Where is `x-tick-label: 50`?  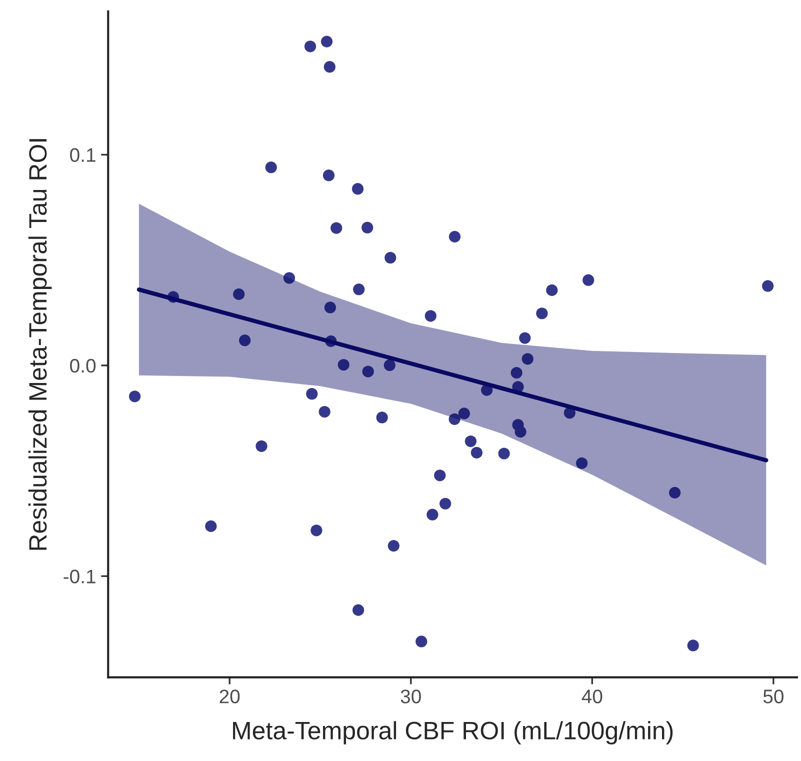
x-tick-label: 50 is located at coordinates (773, 697).